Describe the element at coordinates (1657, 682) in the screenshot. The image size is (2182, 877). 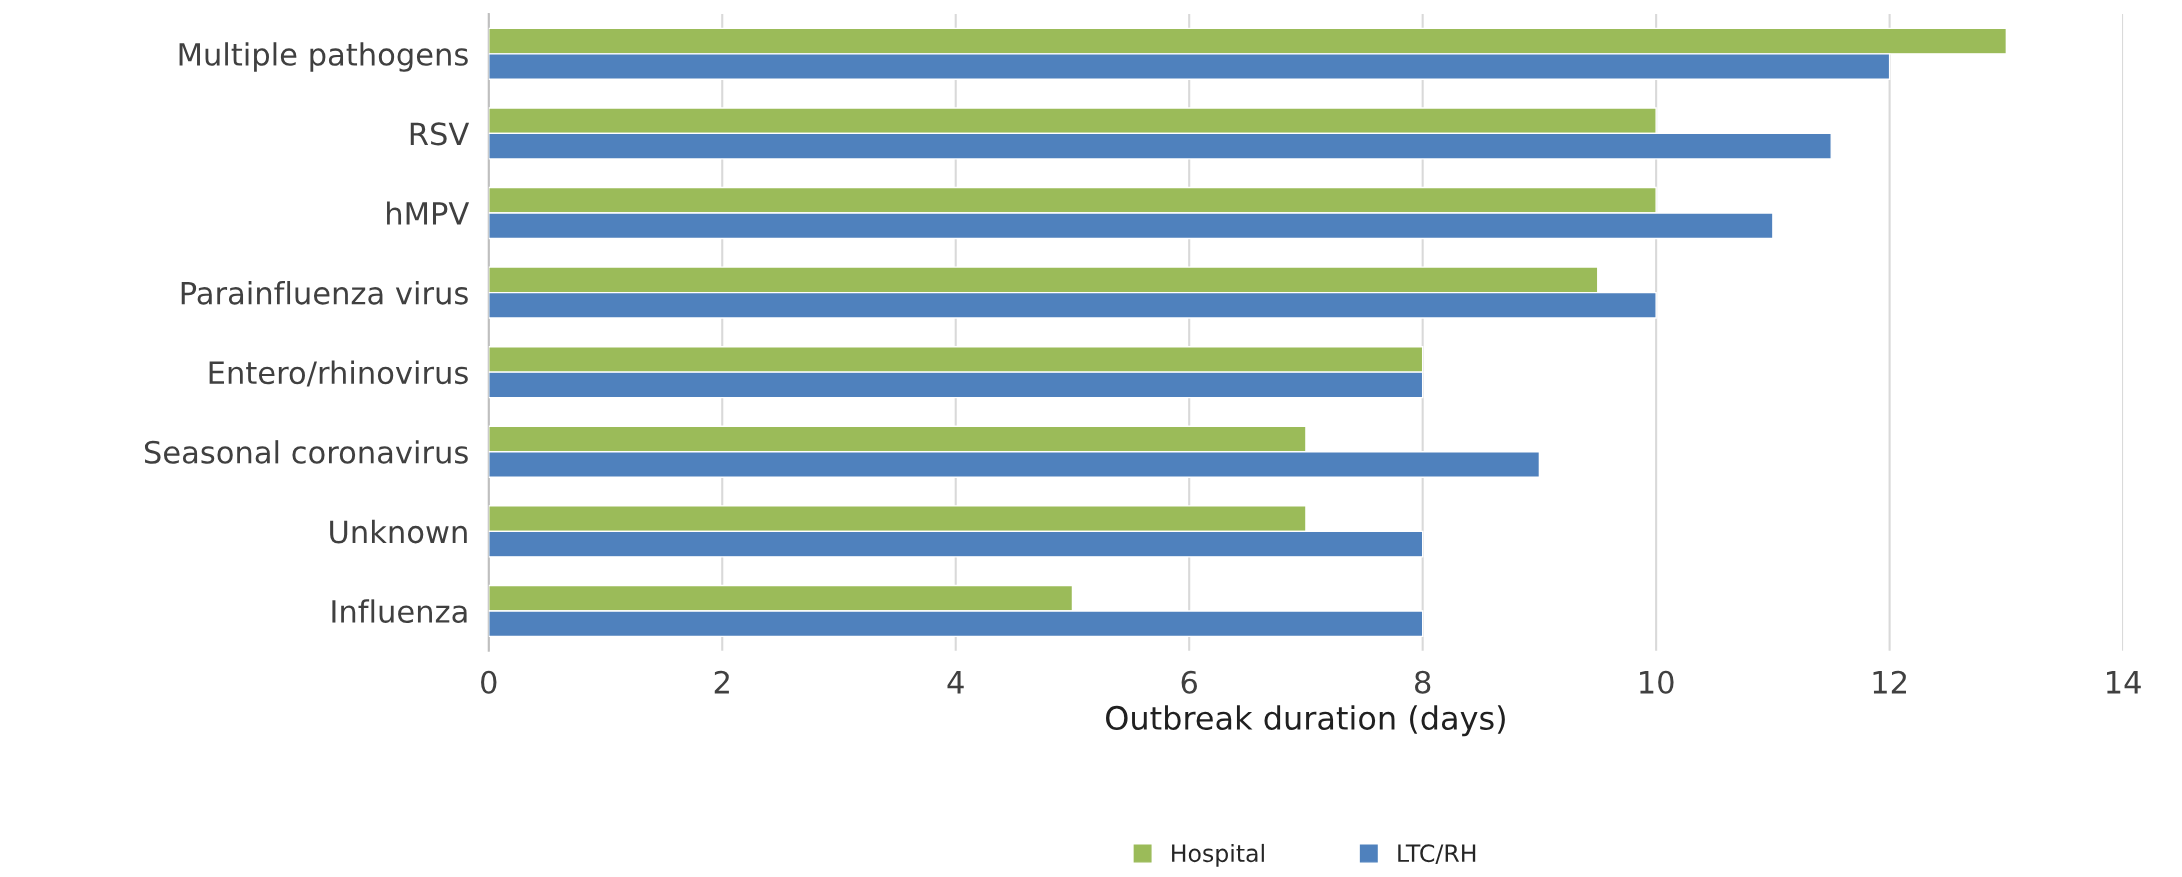
I see `x-tick-label: 10` at that location.